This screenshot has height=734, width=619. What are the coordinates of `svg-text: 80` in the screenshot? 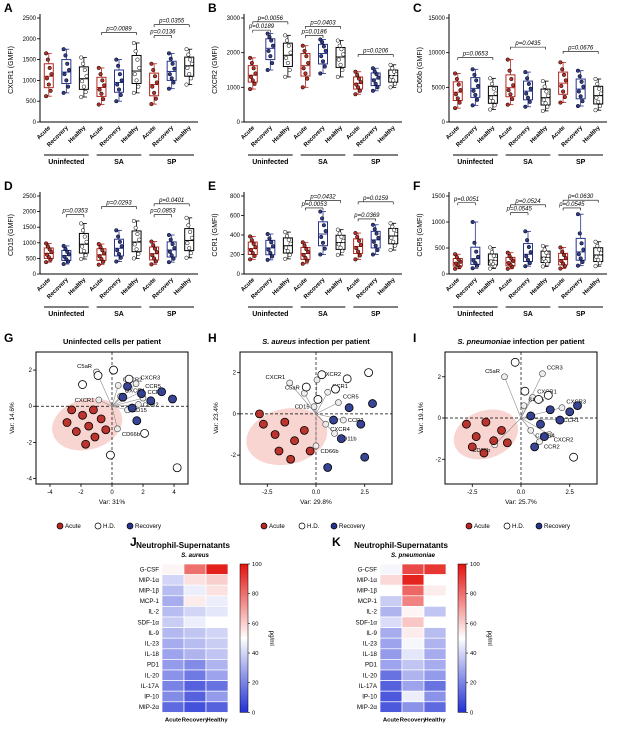 It's located at (473, 595).